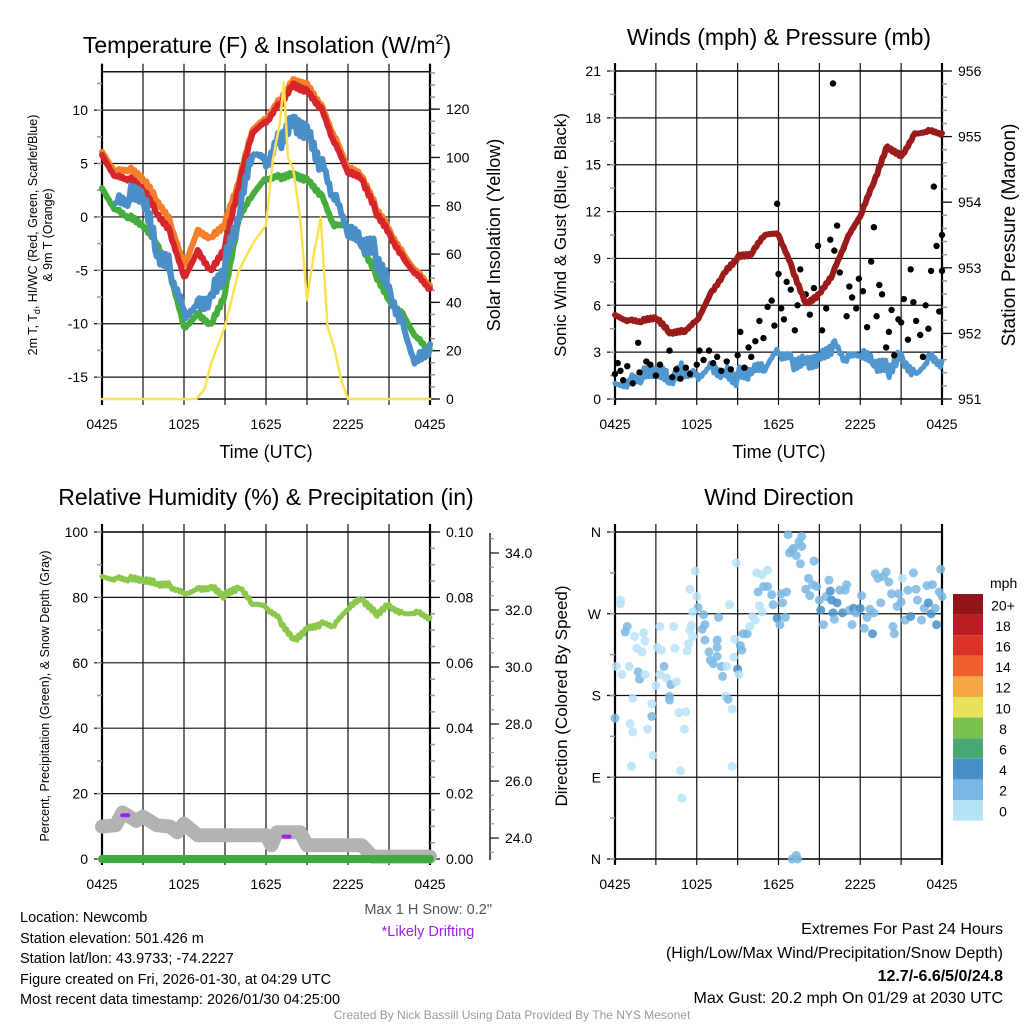  What do you see at coordinates (84, 859) in the screenshot?
I see `y-tick-label-left: 0` at bounding box center [84, 859].